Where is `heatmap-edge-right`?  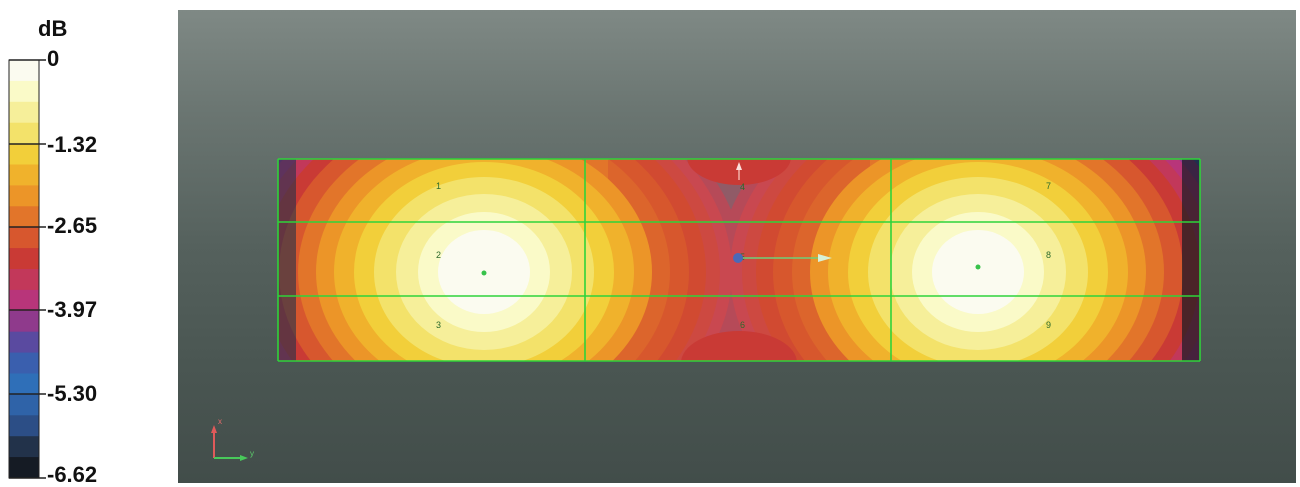 heatmap-edge-right is located at coordinates (1191, 260).